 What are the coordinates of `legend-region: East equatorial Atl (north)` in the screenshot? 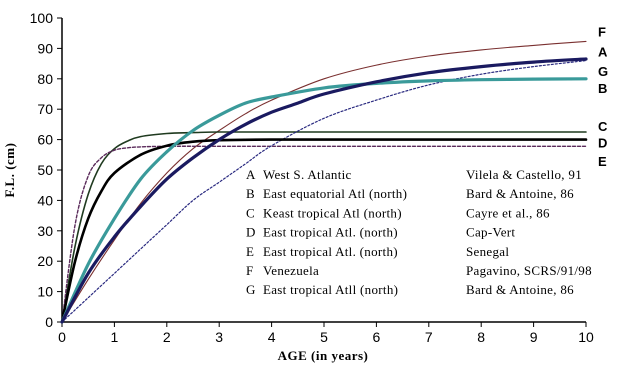 It's located at (335, 193).